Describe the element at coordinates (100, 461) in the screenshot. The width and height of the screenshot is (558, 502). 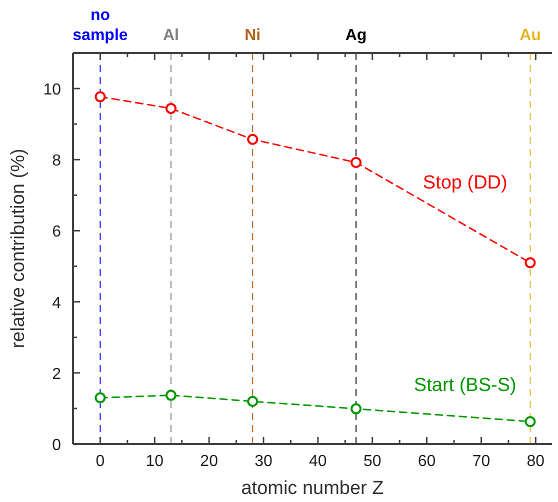
I see `x-tick-label: 0` at that location.